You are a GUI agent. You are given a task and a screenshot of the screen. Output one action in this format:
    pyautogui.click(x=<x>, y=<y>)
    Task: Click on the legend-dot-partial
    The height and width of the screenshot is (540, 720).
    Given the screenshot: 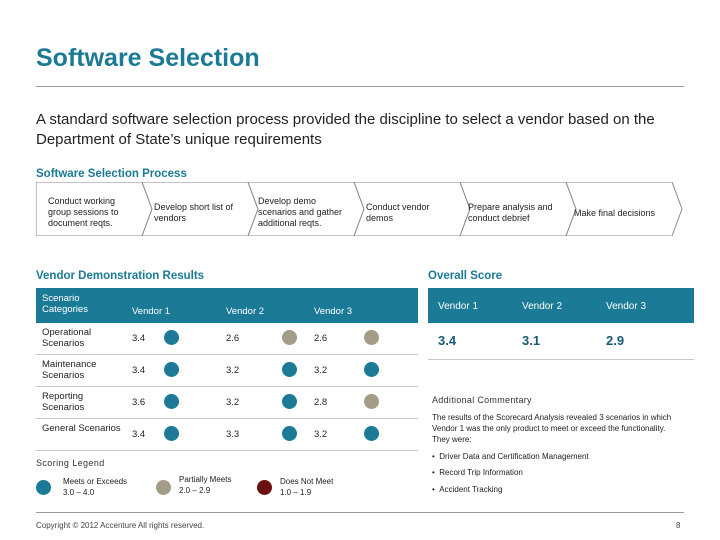 What is the action you would take?
    pyautogui.click(x=163, y=487)
    